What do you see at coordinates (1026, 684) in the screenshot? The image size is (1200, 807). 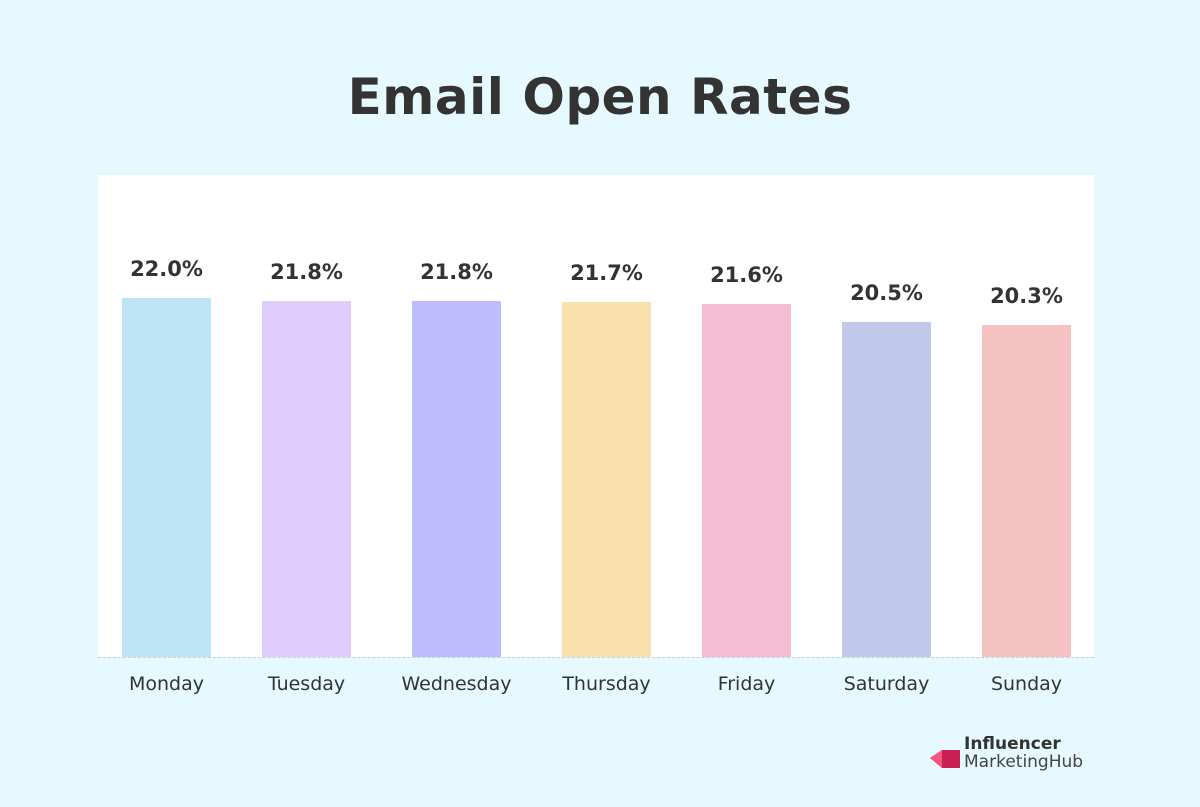 I see `x-tick-label: Sunday` at bounding box center [1026, 684].